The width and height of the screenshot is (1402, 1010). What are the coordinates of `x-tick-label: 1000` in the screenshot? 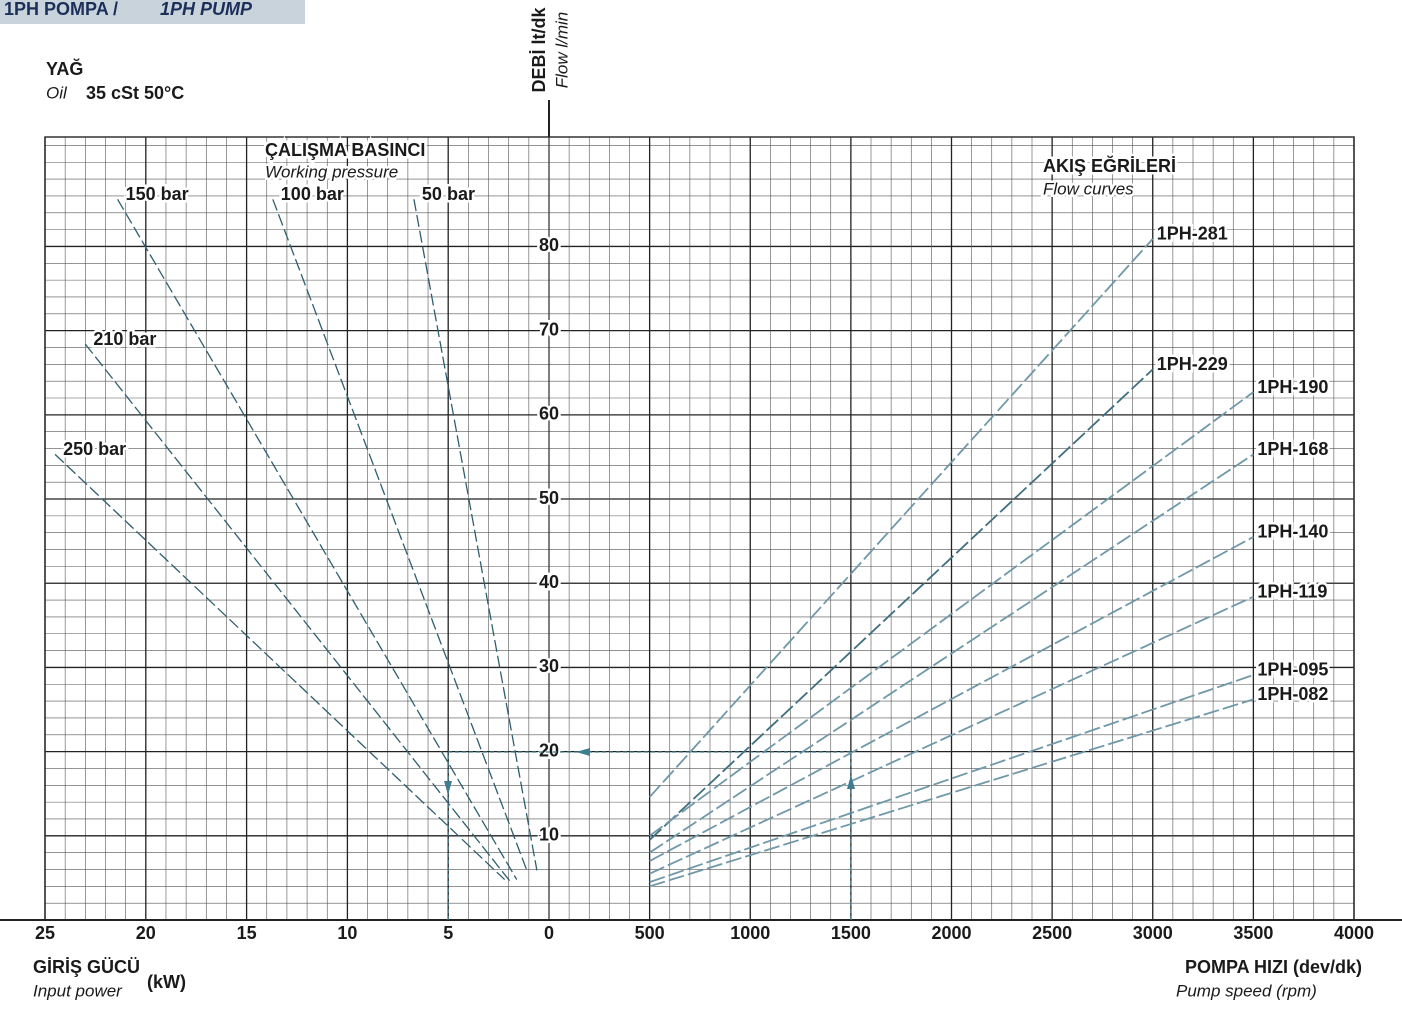 It's located at (750, 933).